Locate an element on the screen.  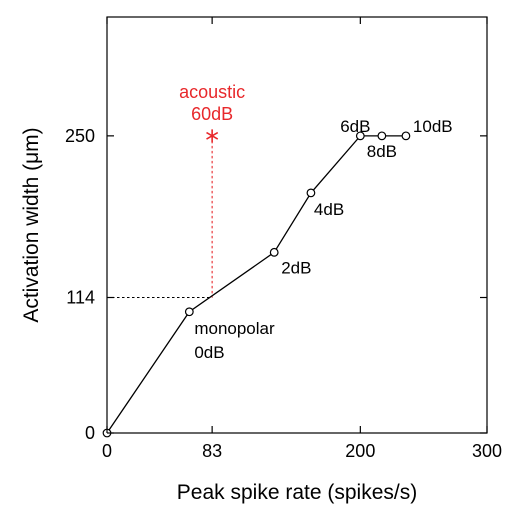
asterisk-stroke is located at coordinates (212, 135).